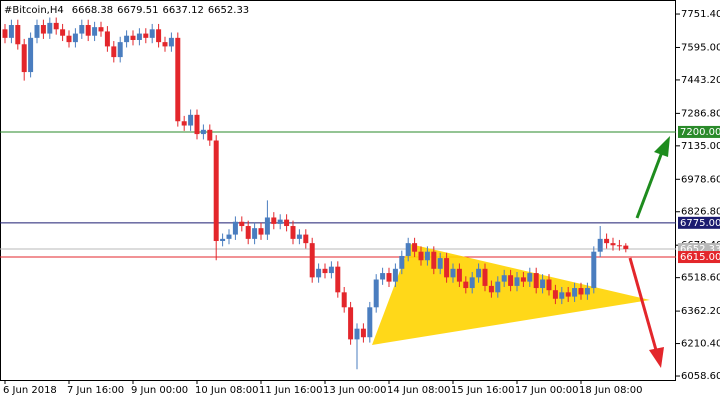 This screenshot has width=720, height=400. What do you see at coordinates (137, 10) in the screenshot?
I see `ohlc-high: 6679.51` at bounding box center [137, 10].